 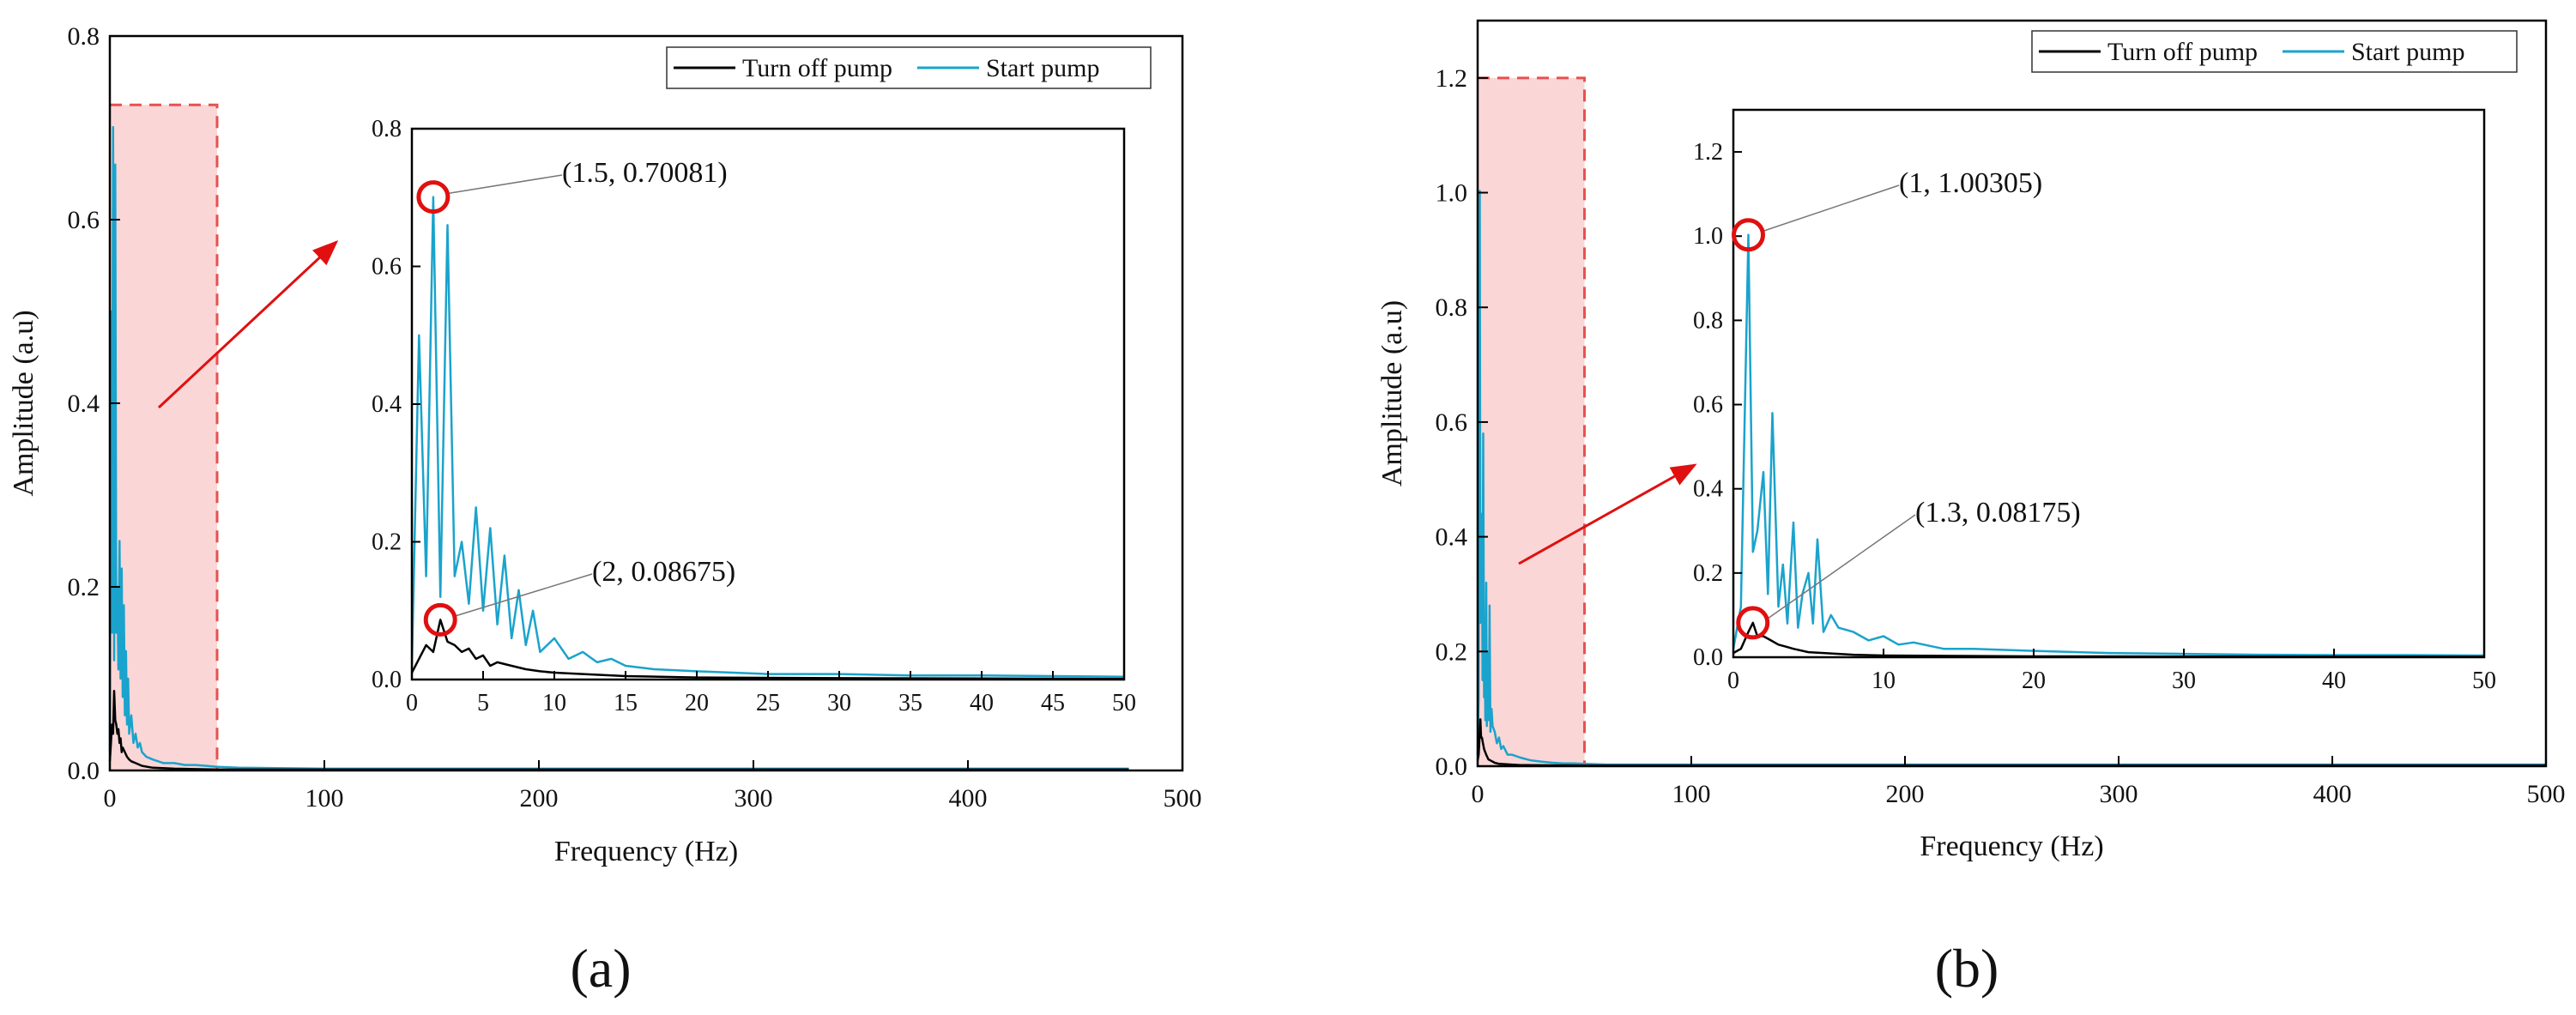 I want to click on y-tick-label: 1.0, so click(x=1452, y=194).